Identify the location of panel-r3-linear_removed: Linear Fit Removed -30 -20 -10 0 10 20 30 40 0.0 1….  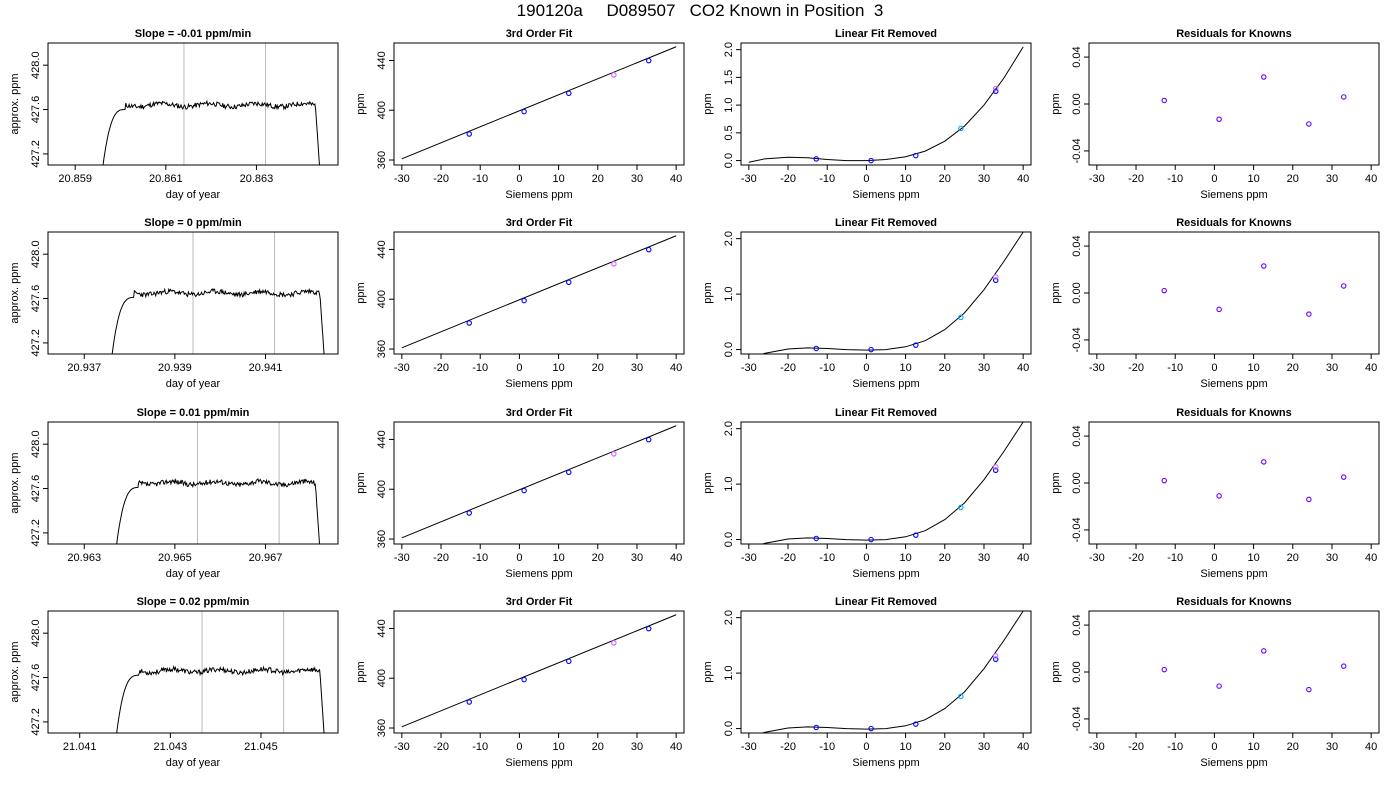
(867, 493).